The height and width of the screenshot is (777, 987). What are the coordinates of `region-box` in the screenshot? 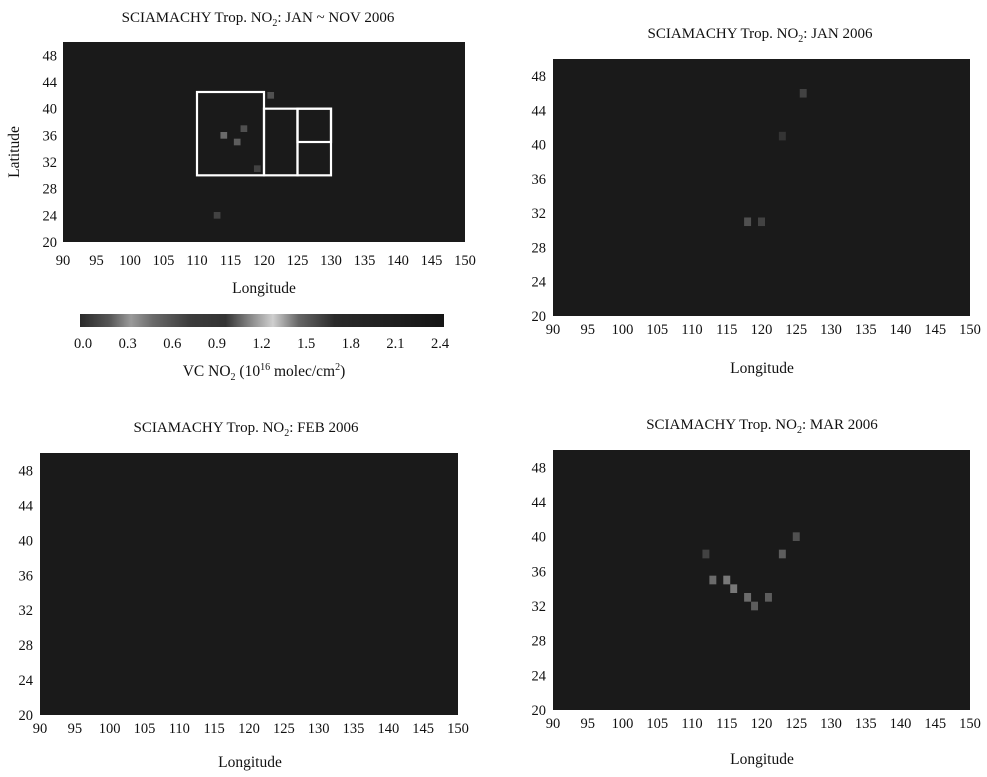 It's located at (314, 125).